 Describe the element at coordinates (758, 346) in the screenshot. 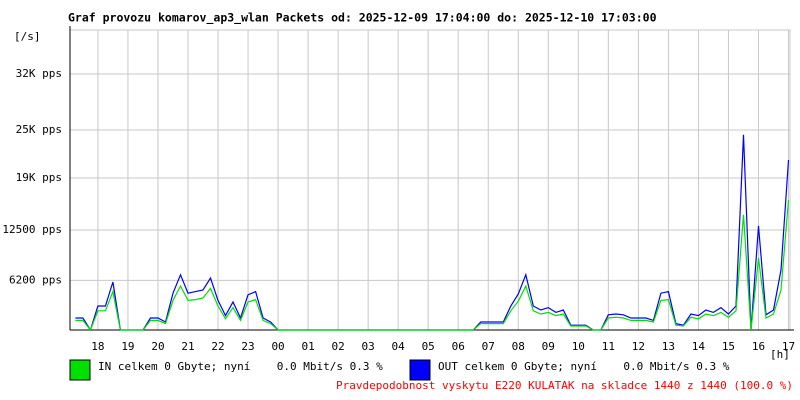

I see `x-tick-label: 16` at that location.